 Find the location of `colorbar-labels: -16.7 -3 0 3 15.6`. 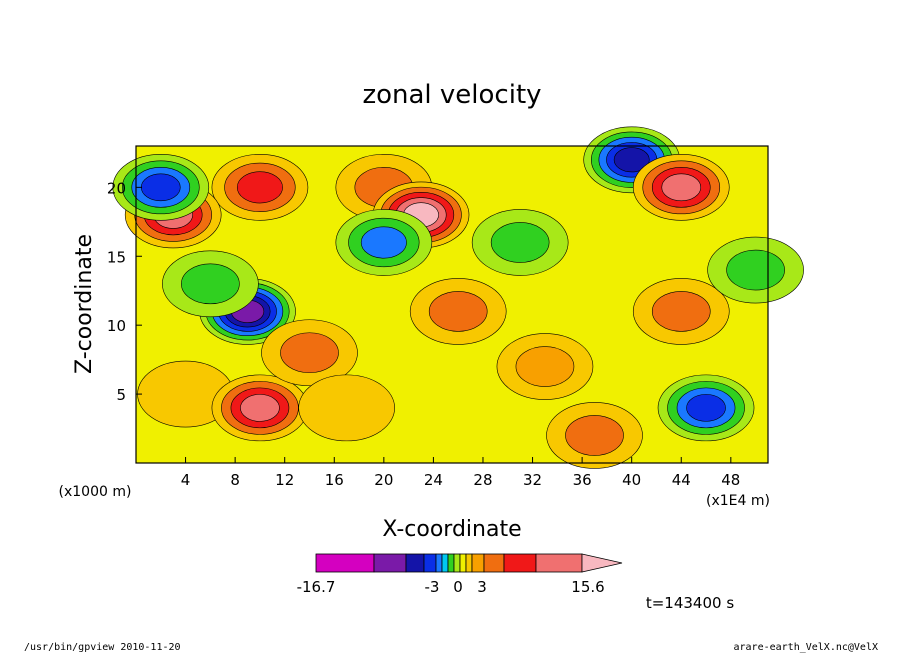

colorbar-labels: -16.7 -3 0 3 15.6 is located at coordinates (451, 587).